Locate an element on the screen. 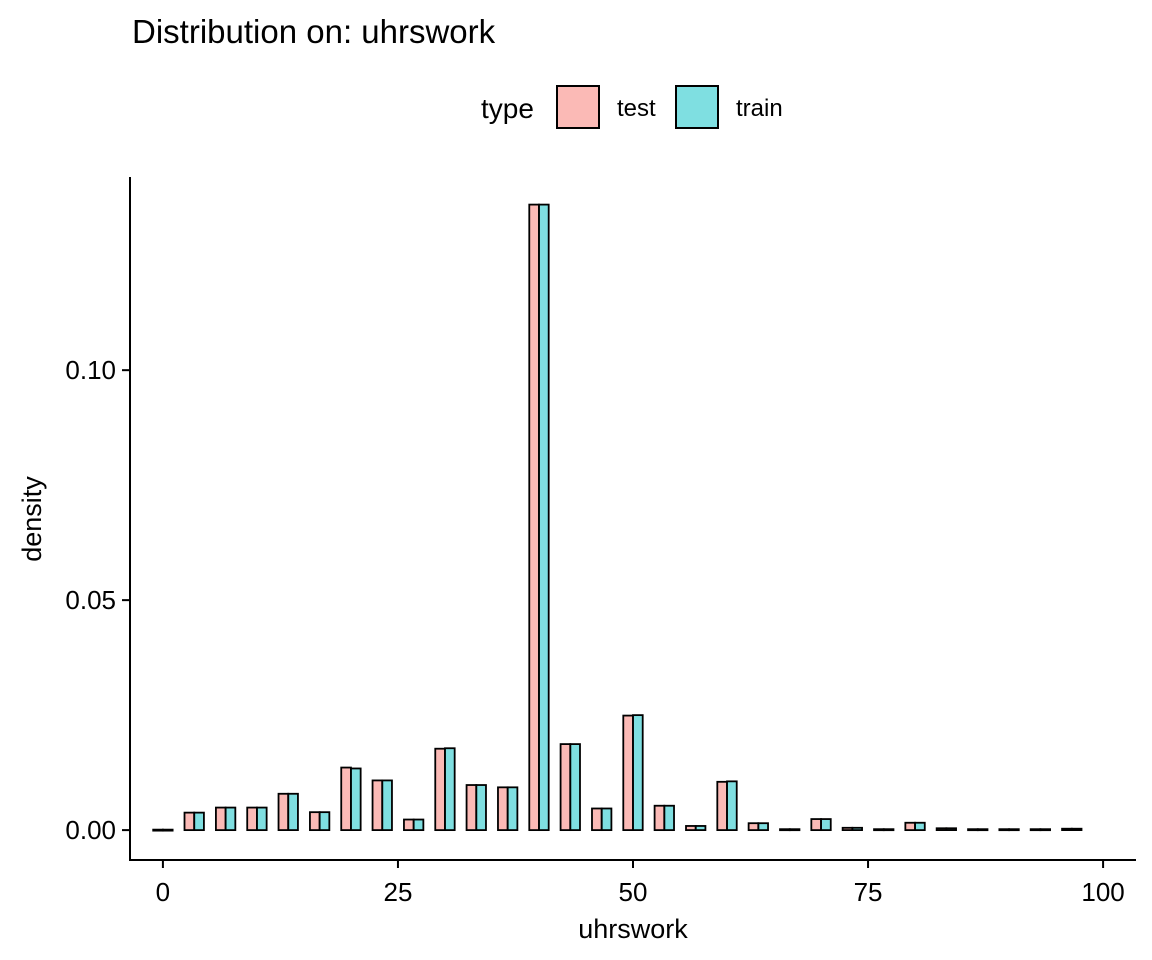 This screenshot has height=960, width=1152. x-tick-label: 50 is located at coordinates (633, 892).